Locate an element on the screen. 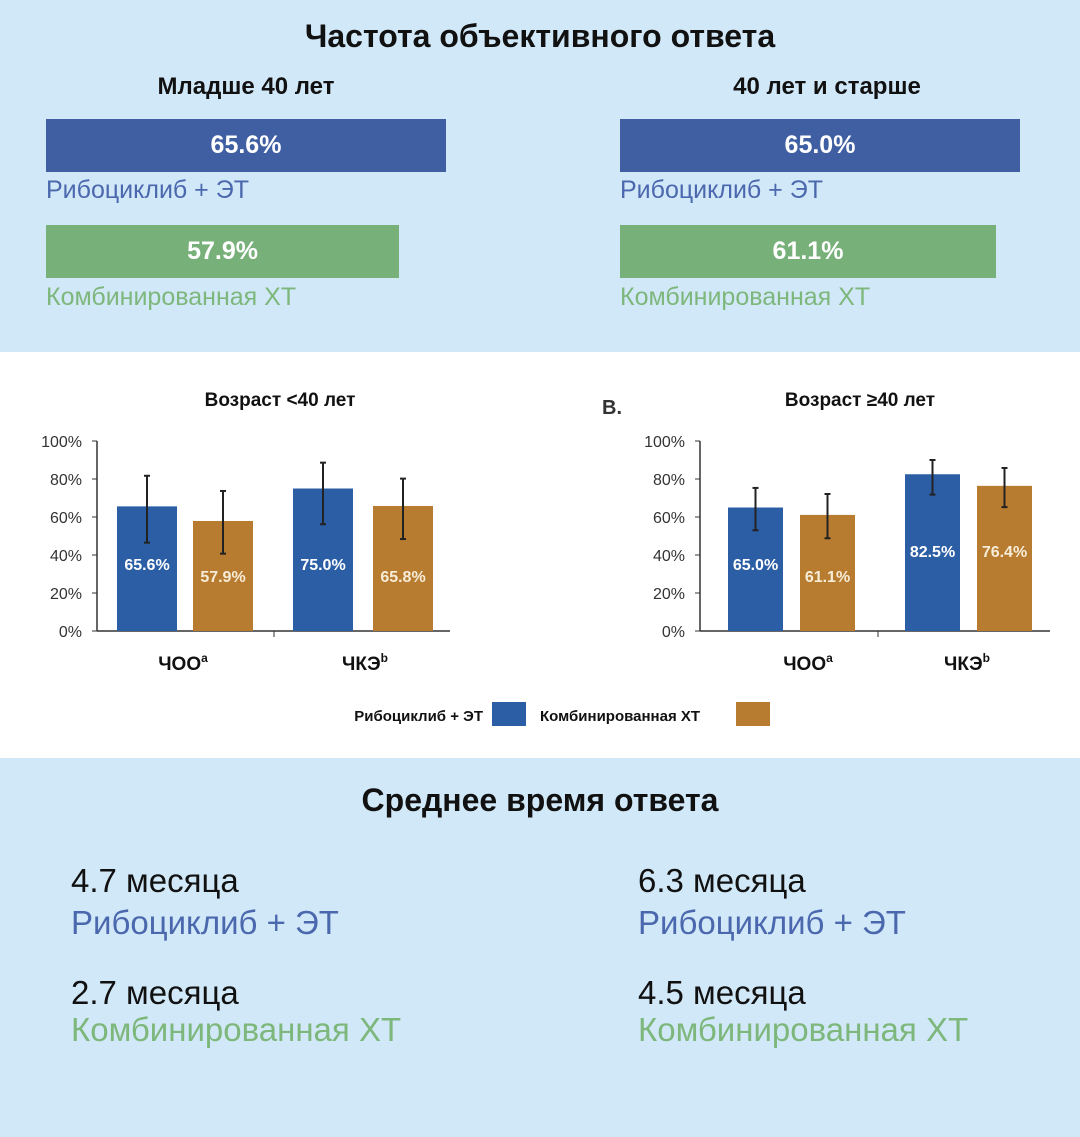 This screenshot has width=1080, height=1137. response-time-title: Среднее время ответа is located at coordinates (540, 800).